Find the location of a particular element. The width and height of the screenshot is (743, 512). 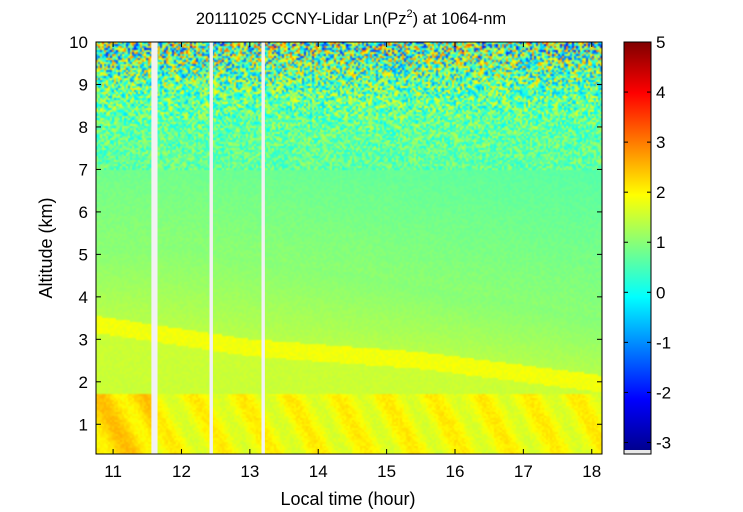

x-axis-label: Local time (hour) is located at coordinates (347, 499).